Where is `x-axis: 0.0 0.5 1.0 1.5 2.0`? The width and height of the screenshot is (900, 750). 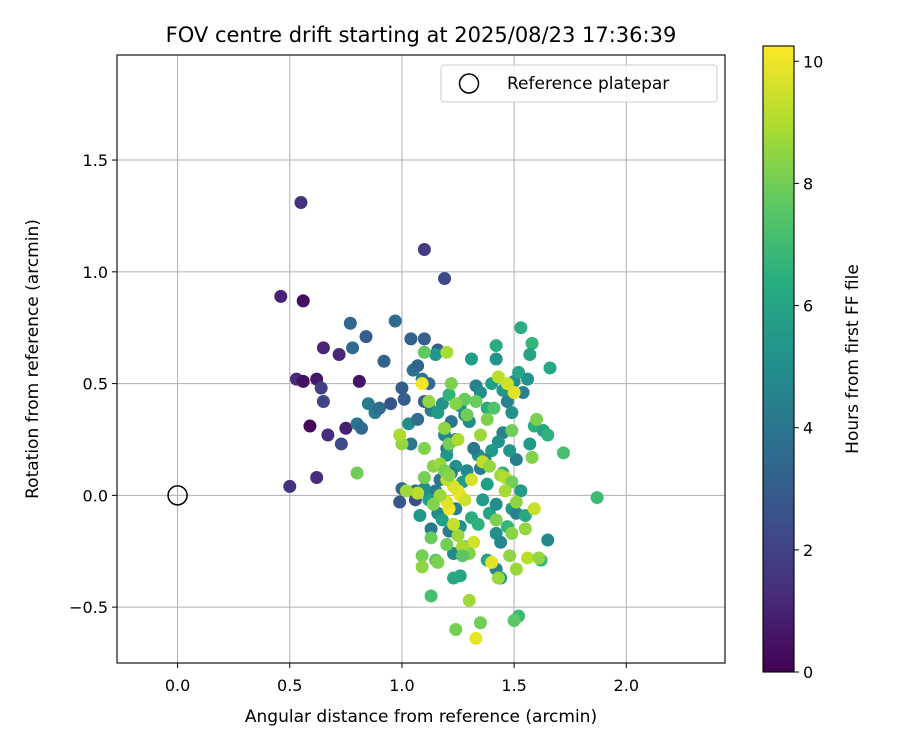 x-axis: 0.0 0.5 1.0 1.5 2.0 is located at coordinates (402, 679).